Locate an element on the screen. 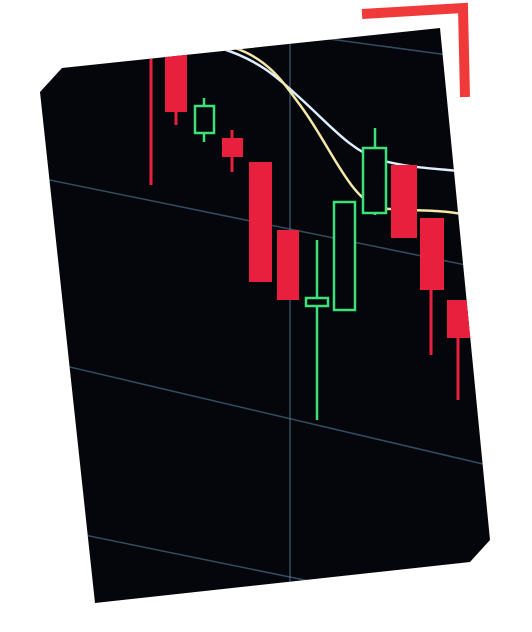  moving-average-yellow is located at coordinates (352, 132).